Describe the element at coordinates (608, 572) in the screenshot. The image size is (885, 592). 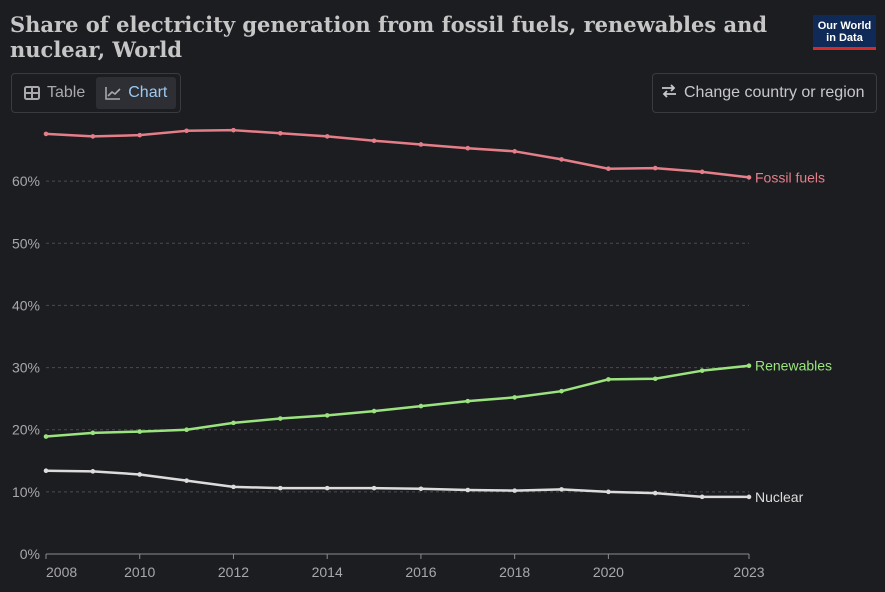
I see `x-tick-label: 2020` at that location.